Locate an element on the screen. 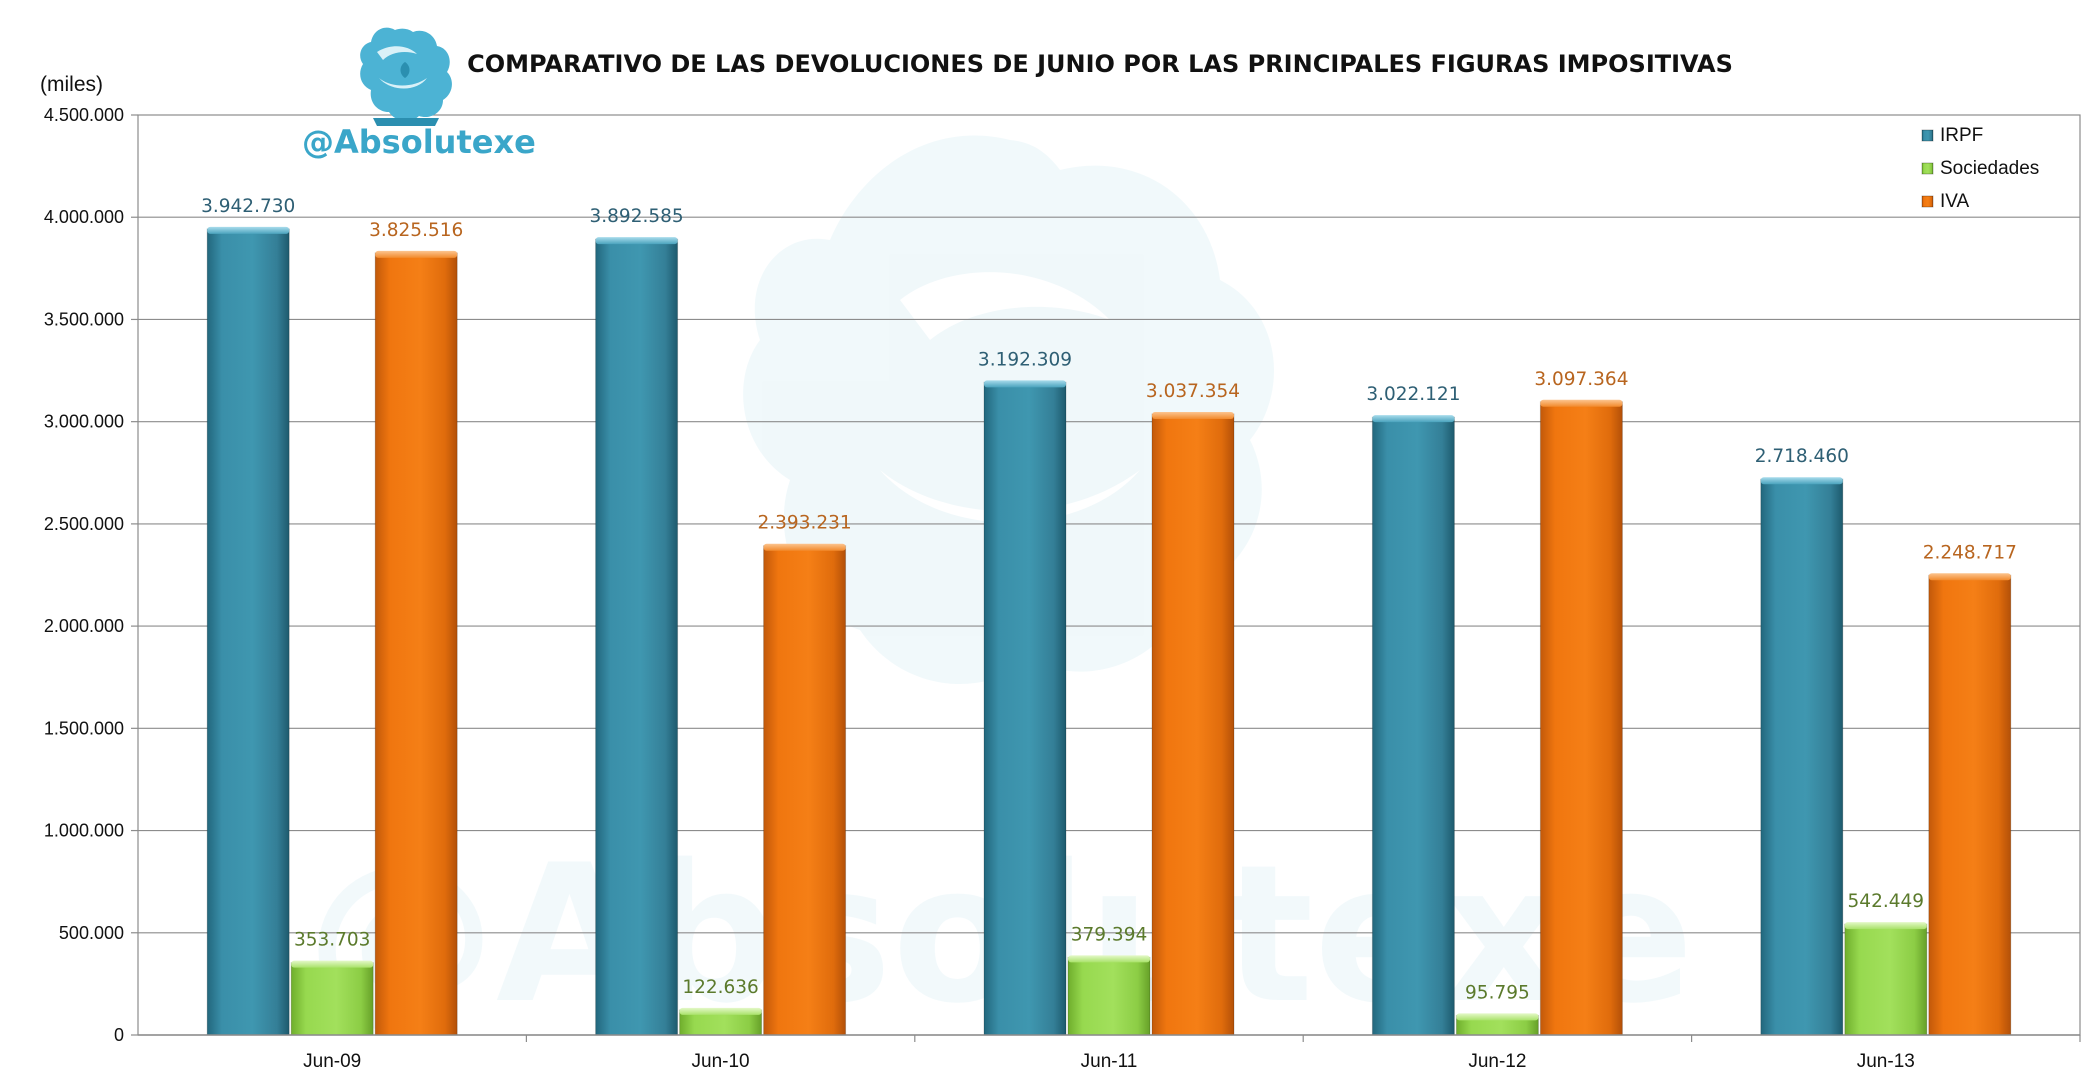 This screenshot has height=1086, width=2099. x-axis-ticks: Jun-09 Jun-10 Jun-11 Jun-12 Jun-13 is located at coordinates (1192, 1053).